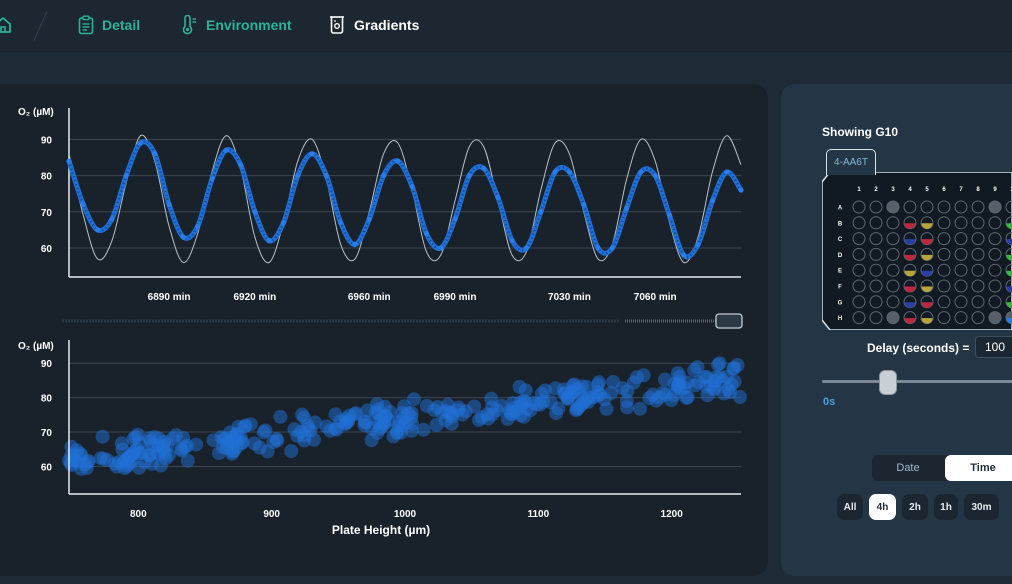 This screenshot has height=584, width=1012. I want to click on time-toggle-button: Time, so click(978, 468).